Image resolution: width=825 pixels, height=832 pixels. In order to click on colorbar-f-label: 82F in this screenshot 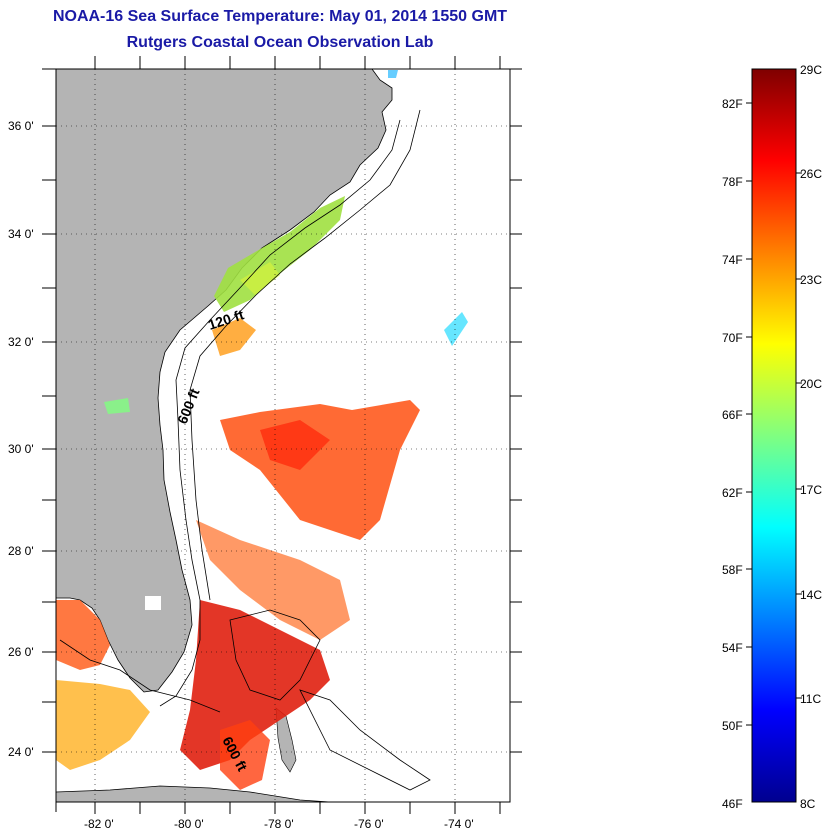, I will do `click(732, 104)`.